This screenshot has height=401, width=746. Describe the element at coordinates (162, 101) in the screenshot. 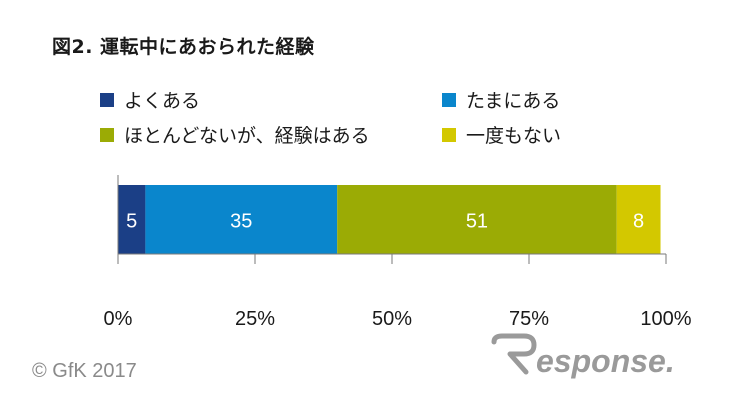

I see `legend-label-often: よくある` at that location.